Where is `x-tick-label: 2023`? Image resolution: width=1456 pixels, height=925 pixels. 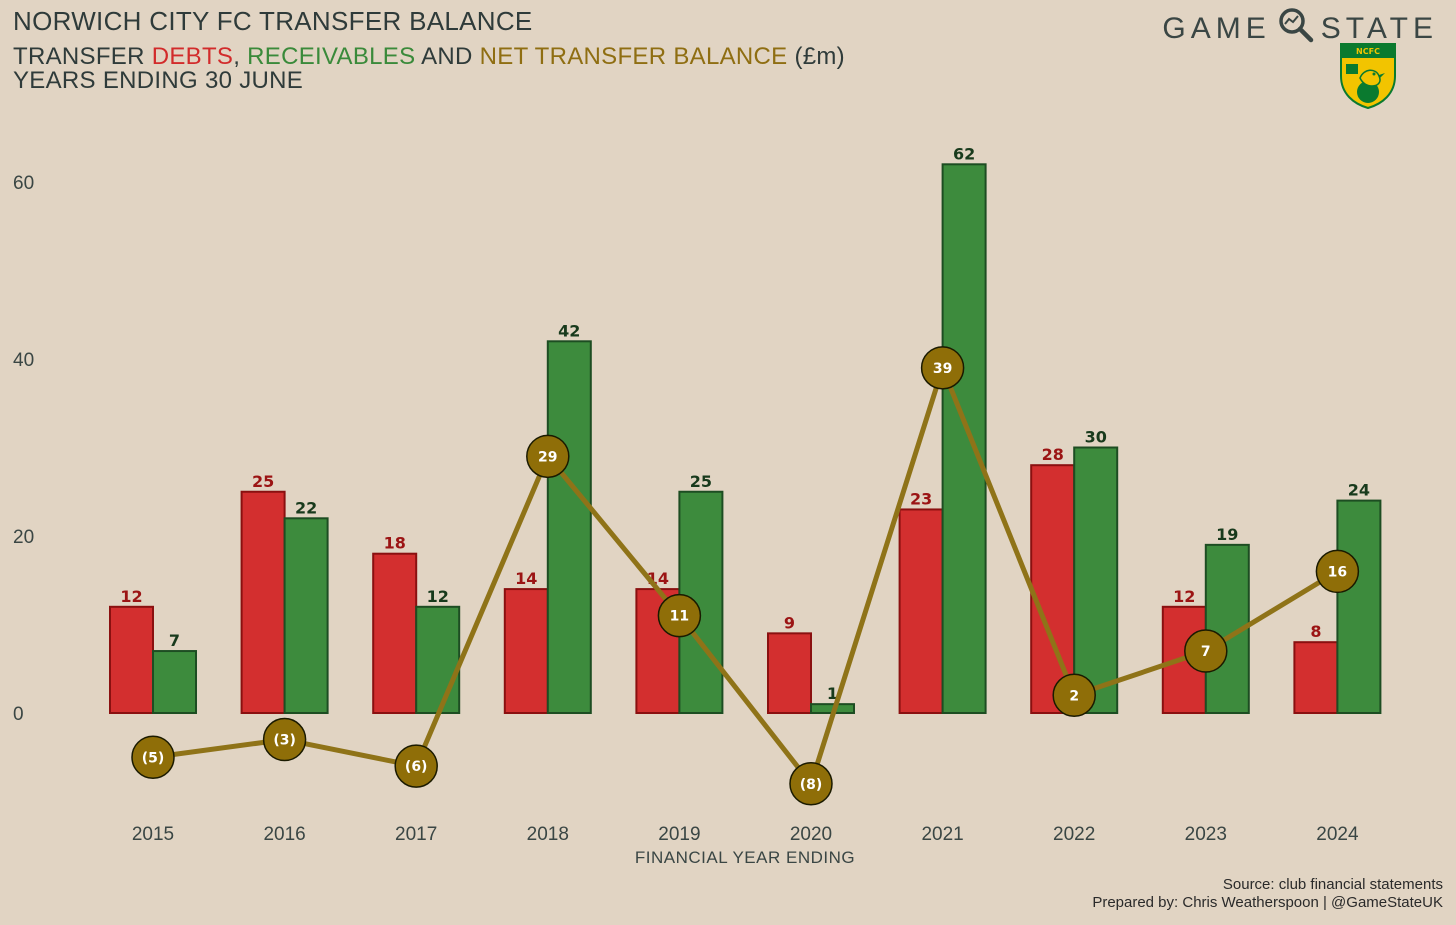
x-tick-label: 2023 is located at coordinates (1206, 834).